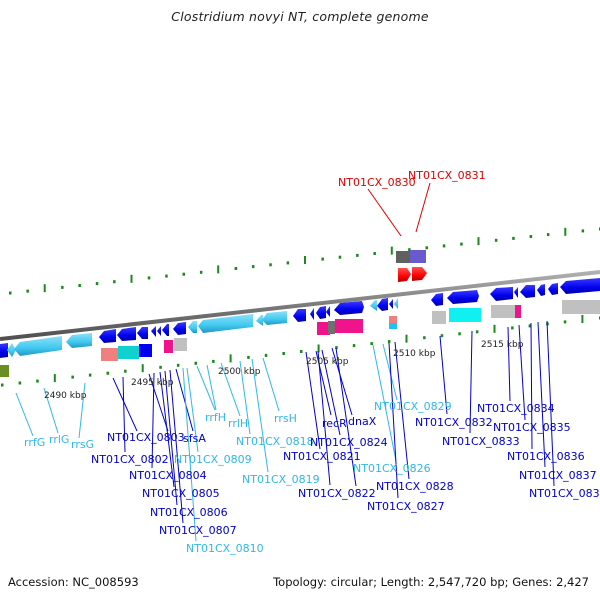 This screenshot has height=600, width=600. I want to click on scale-label: 2510 kbp, so click(414, 354).